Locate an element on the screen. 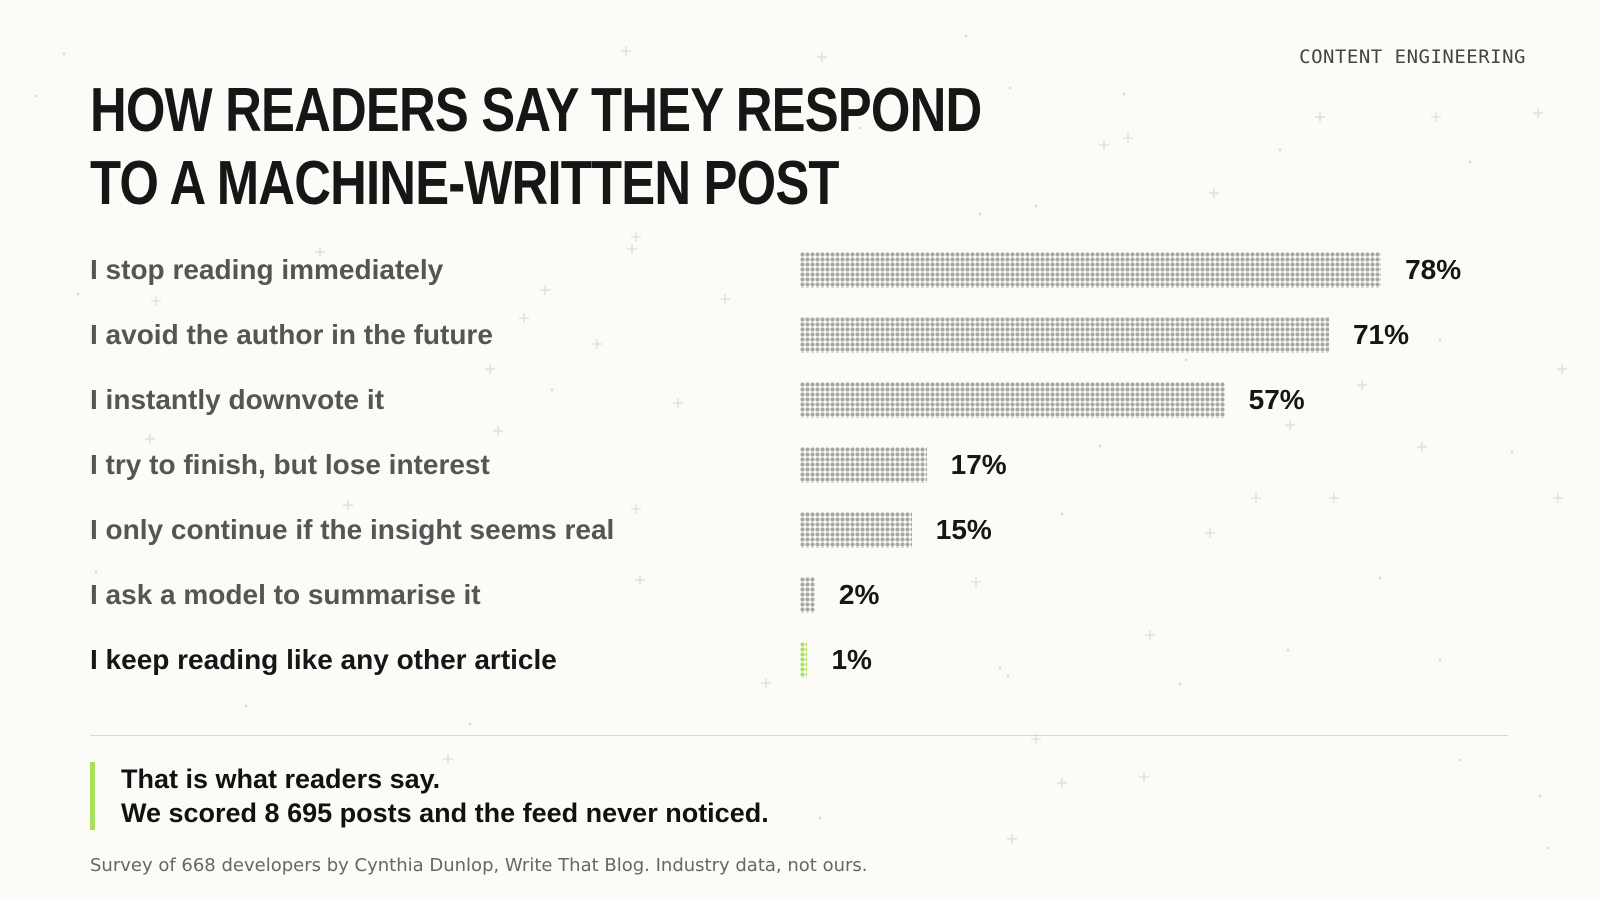 The height and width of the screenshot is (900, 1600). category-label: I try to finish, but lose interest is located at coordinates (290, 464).